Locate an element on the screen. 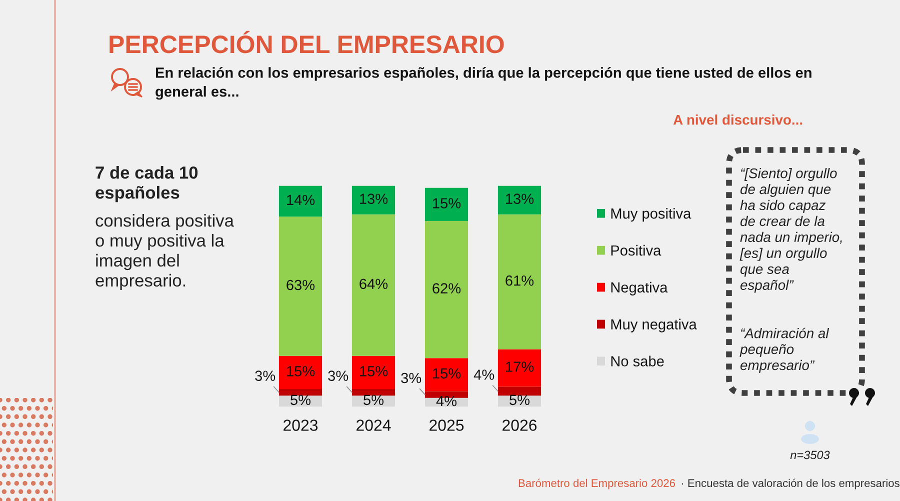  legend-label: Muy positiva is located at coordinates (651, 215).